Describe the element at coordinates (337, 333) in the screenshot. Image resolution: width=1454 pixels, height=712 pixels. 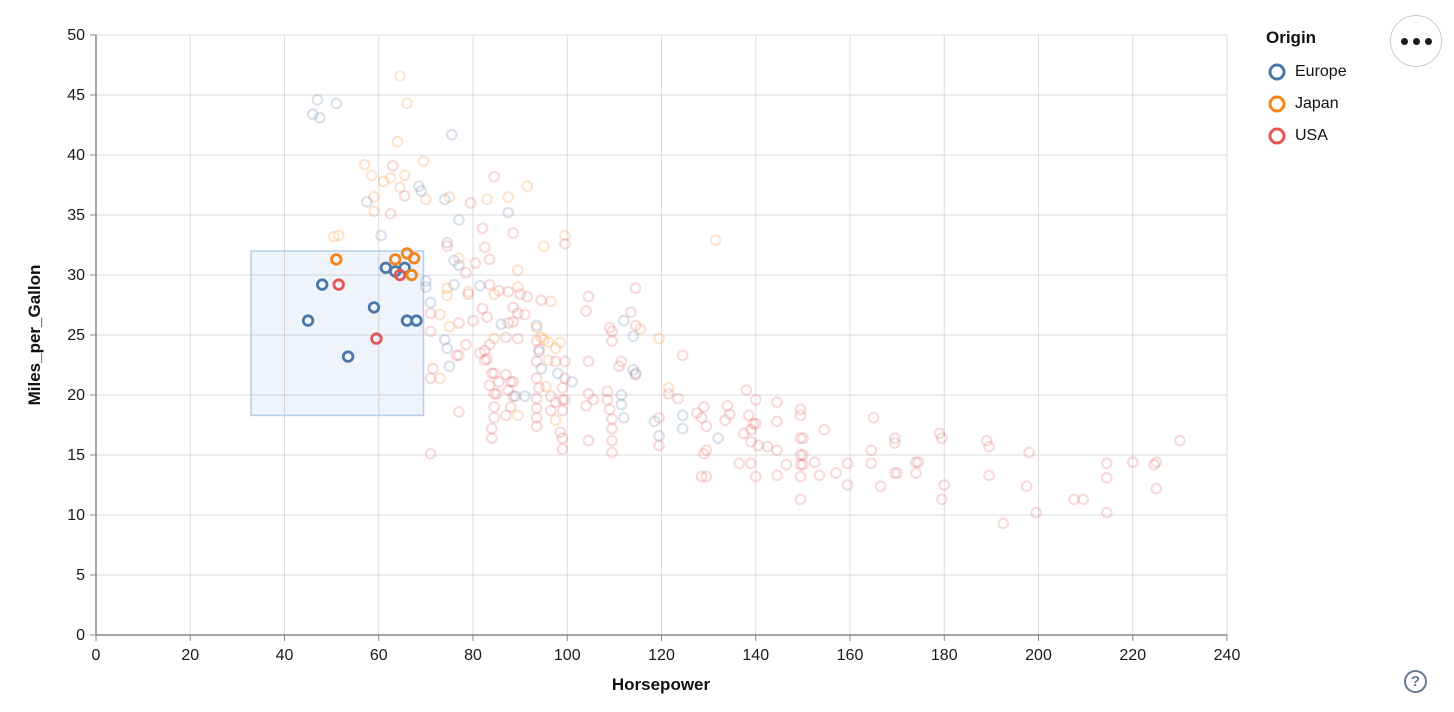
I see `brush-selection` at that location.